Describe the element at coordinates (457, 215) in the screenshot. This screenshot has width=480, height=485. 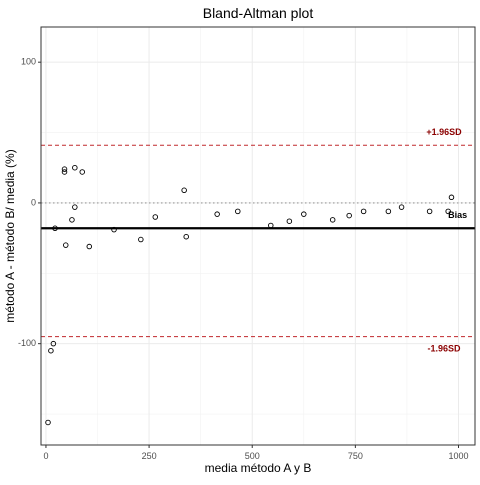
I see `annotation-label: Bias` at that location.